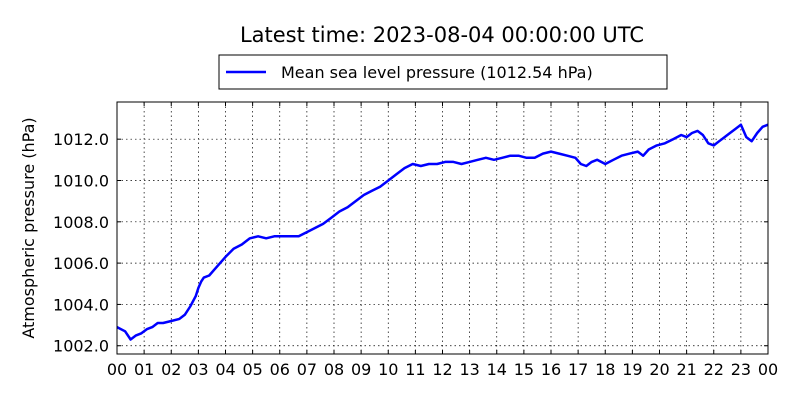 This screenshot has height=400, width=800. What do you see at coordinates (334, 369) in the screenshot?
I see `x-tick-label: 08` at bounding box center [334, 369].